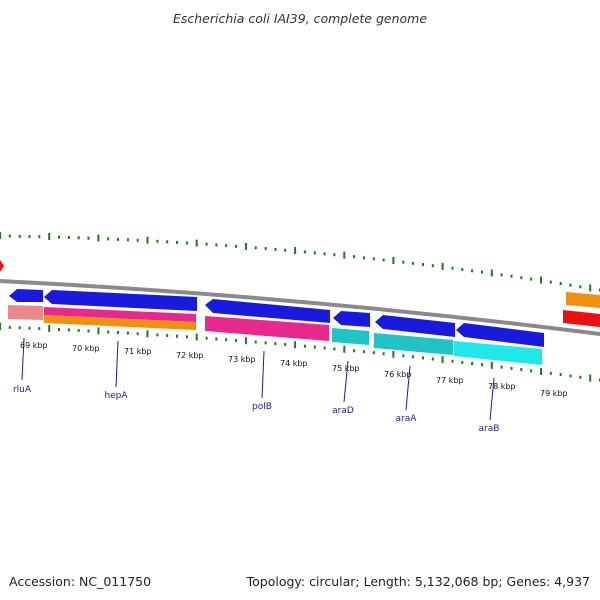 The height and width of the screenshot is (600, 600). What do you see at coordinates (398, 374) in the screenshot?
I see `scale-label: 76 kbp` at bounding box center [398, 374].